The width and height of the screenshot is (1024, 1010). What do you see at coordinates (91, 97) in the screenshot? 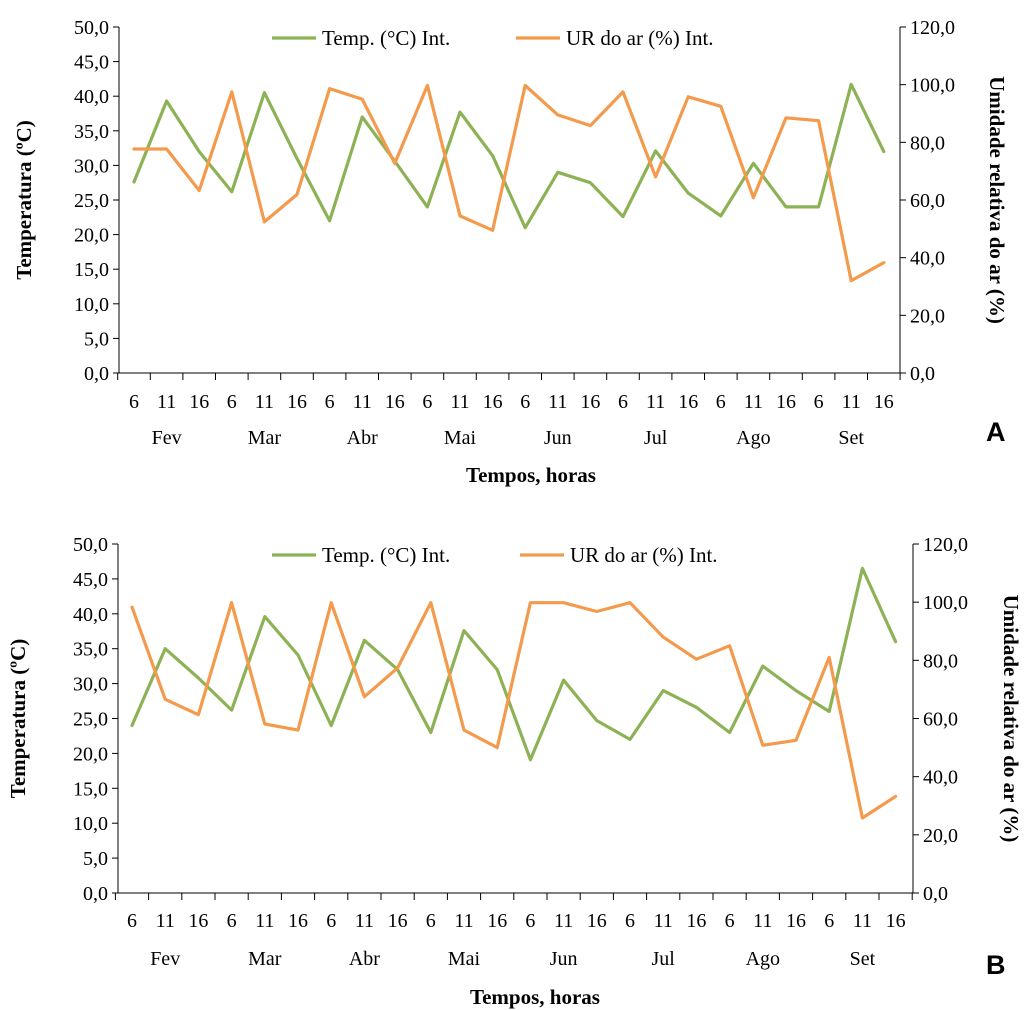
I see `left-y-tick-label: 40,0` at bounding box center [91, 97].